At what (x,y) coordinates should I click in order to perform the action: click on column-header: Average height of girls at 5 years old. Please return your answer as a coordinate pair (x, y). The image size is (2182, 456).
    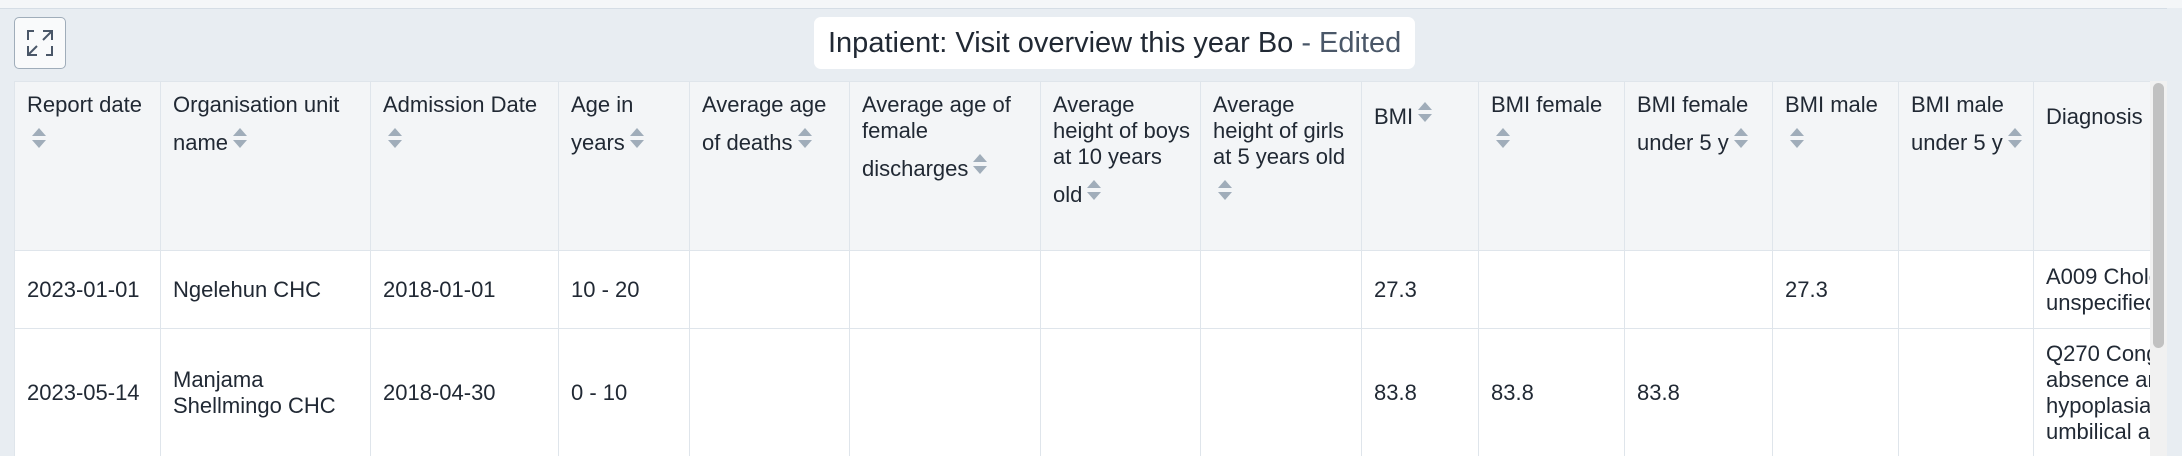
    Looking at the image, I should click on (1281, 166).